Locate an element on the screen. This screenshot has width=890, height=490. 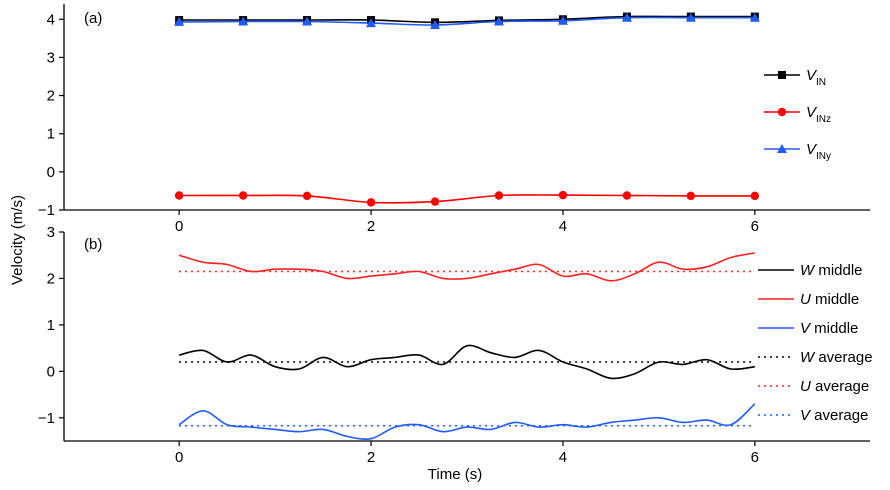
legend-label: W average is located at coordinates (836, 357).